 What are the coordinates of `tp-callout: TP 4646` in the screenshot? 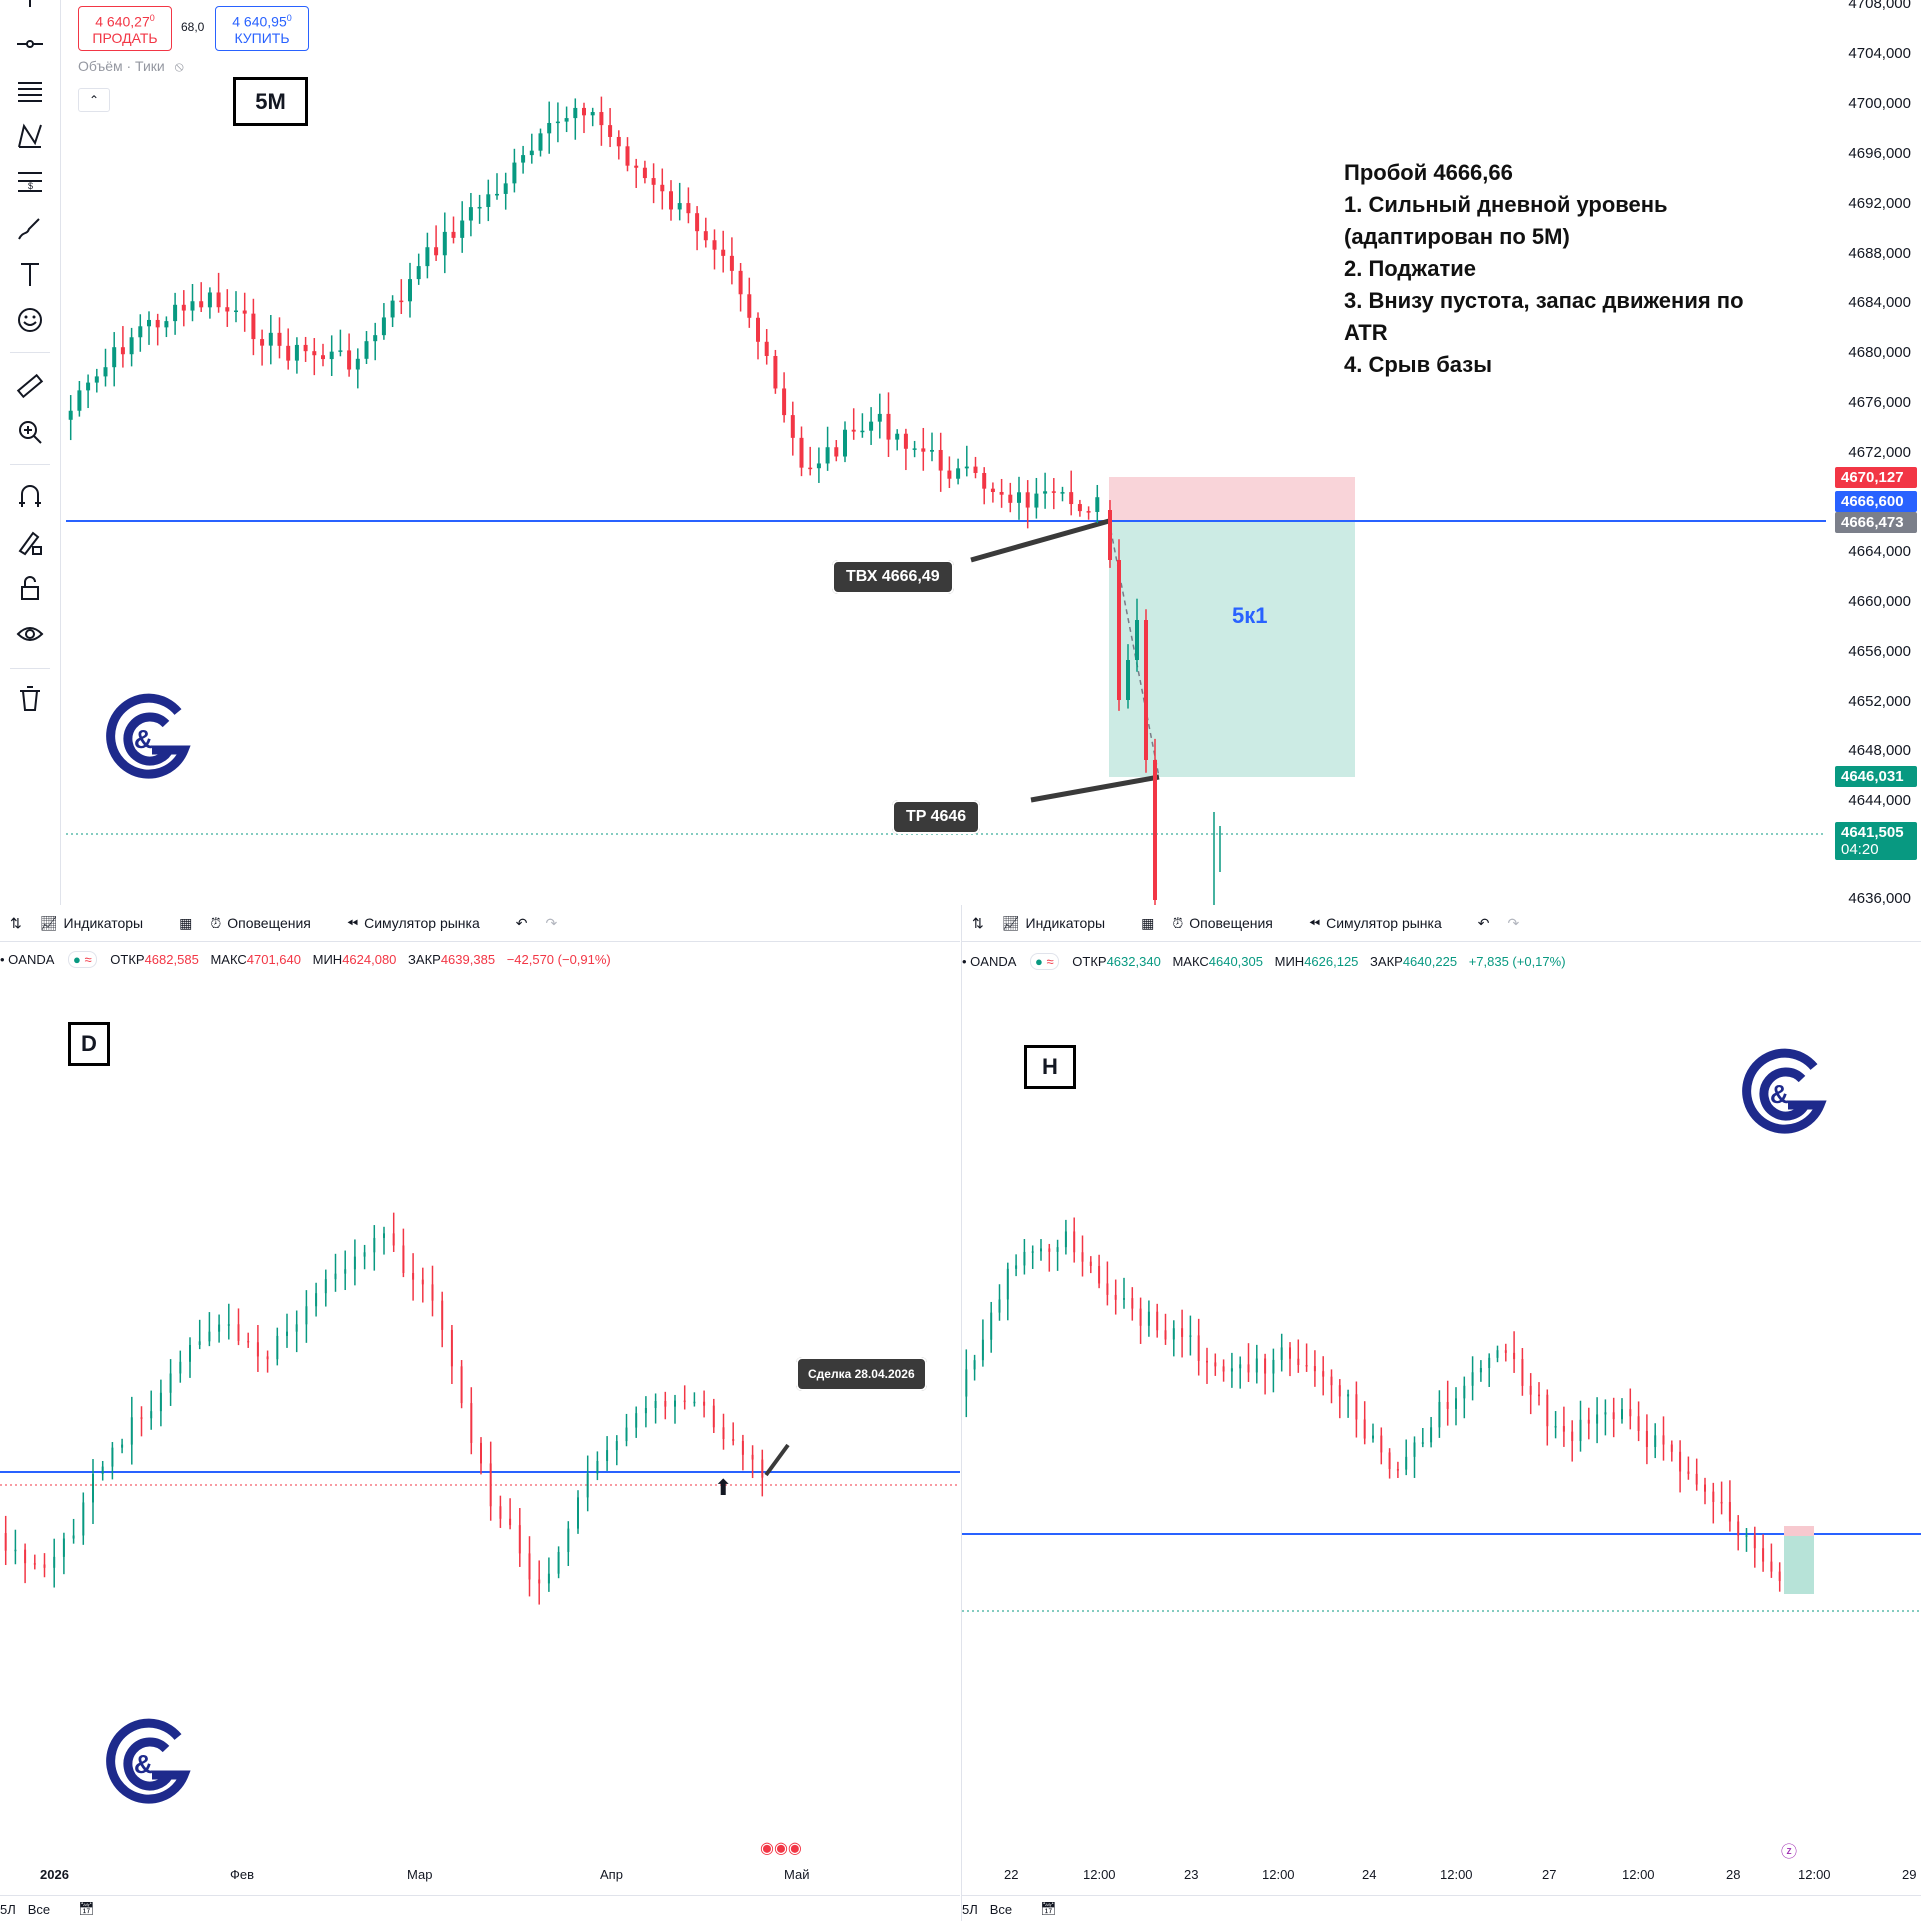 It's located at (936, 817).